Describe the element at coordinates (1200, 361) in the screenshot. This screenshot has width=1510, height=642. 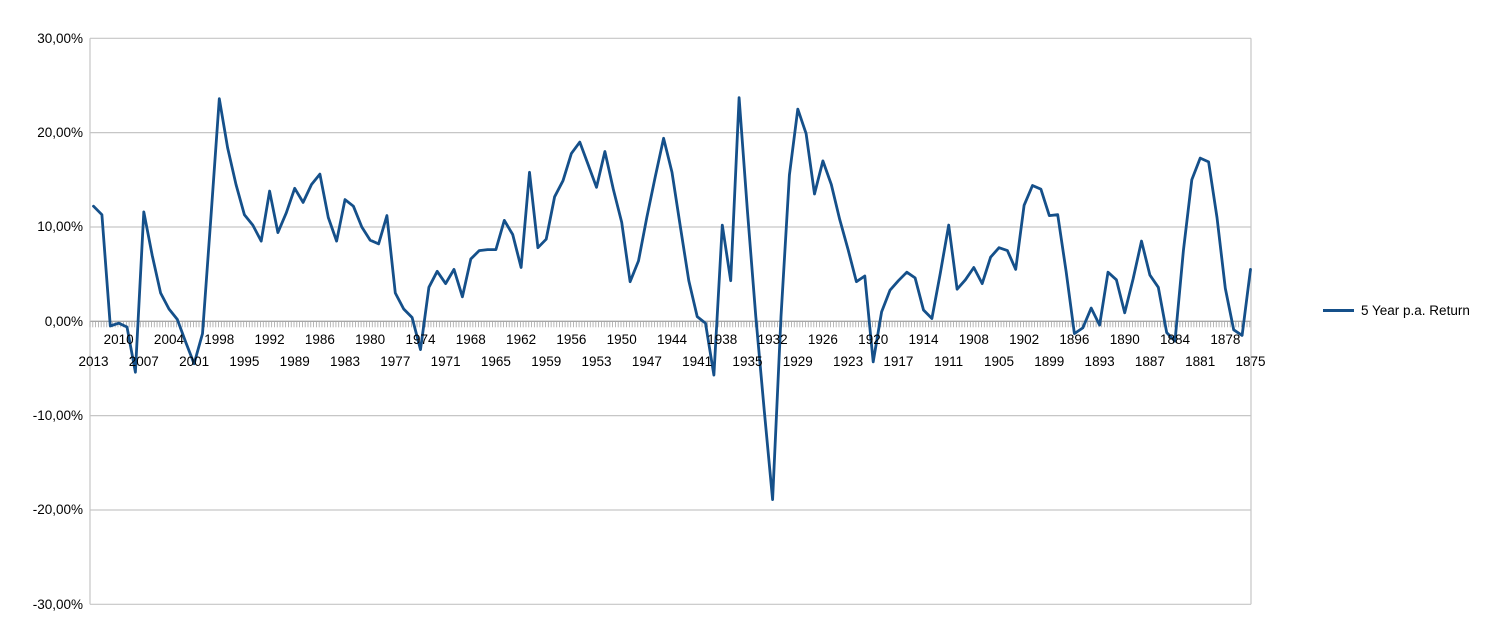
I see `x-axis-tick-label: 1881` at that location.